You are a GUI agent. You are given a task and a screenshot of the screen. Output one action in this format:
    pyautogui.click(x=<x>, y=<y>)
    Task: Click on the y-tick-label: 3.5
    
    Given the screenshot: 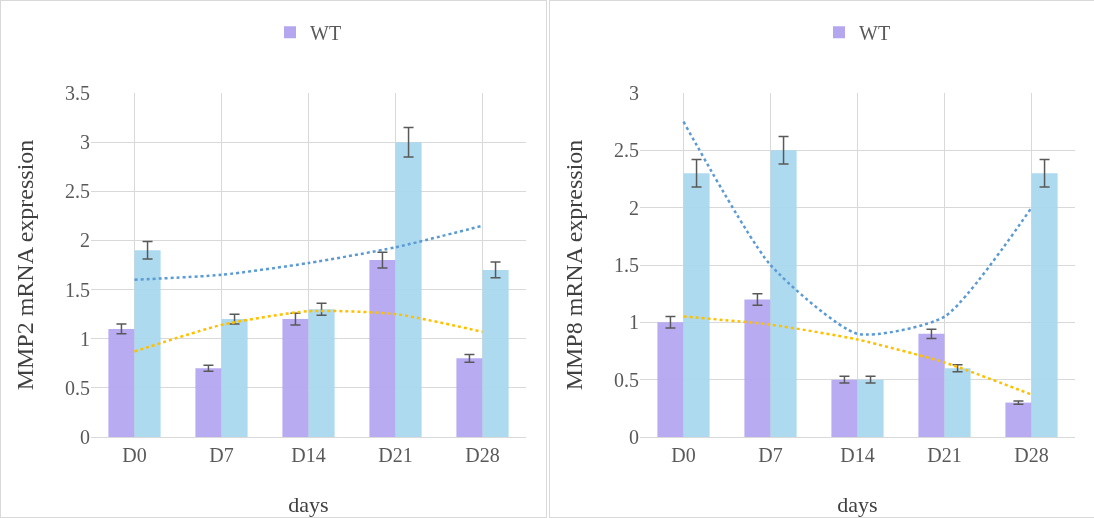 What is the action you would take?
    pyautogui.click(x=77, y=93)
    